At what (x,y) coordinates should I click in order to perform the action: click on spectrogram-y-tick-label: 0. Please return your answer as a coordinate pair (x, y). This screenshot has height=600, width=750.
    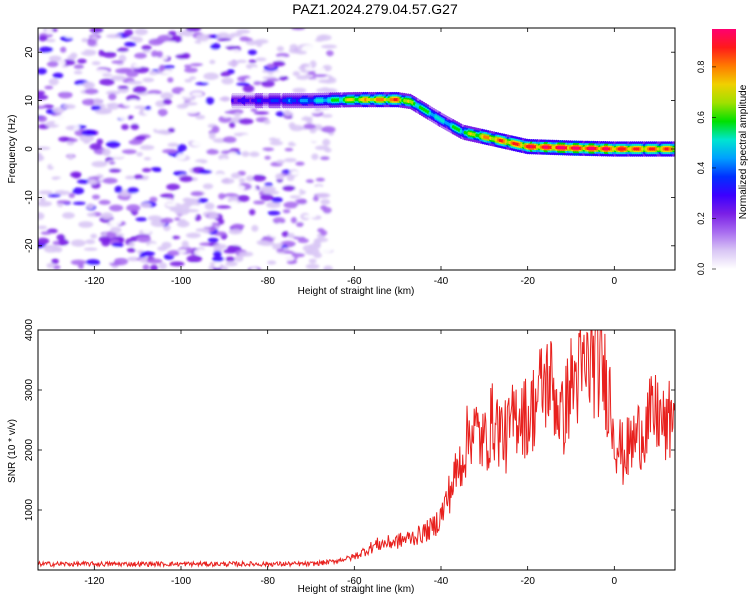
    Looking at the image, I should click on (29, 149).